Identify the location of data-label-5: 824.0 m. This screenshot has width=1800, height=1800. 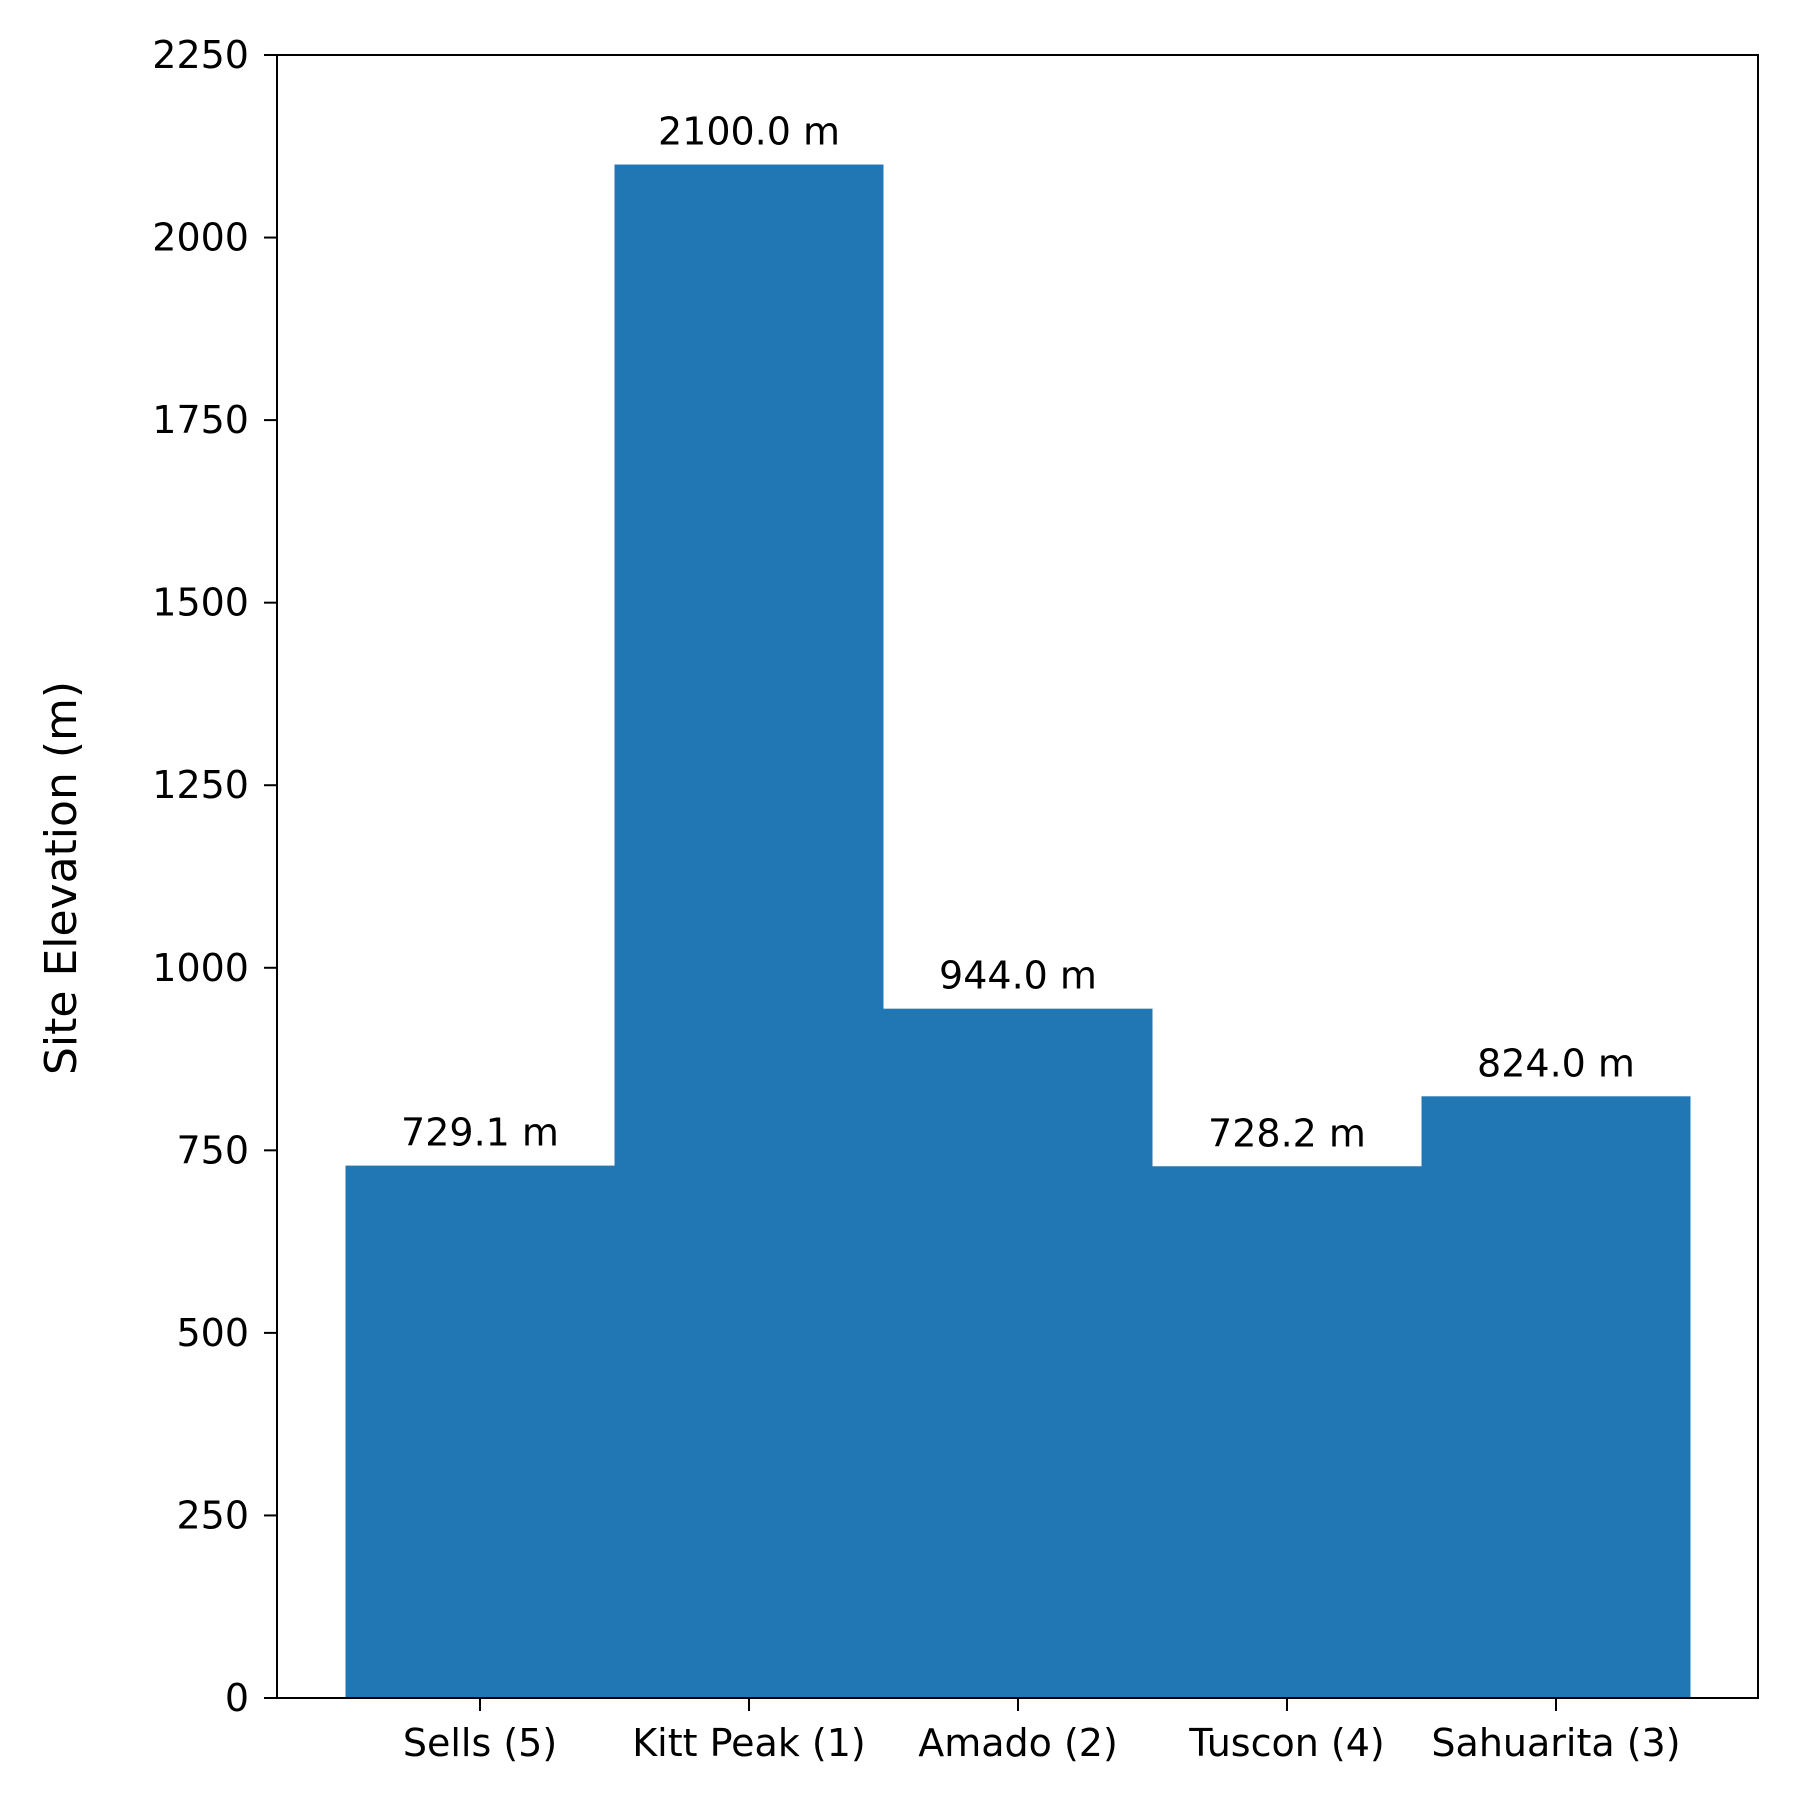
(1556, 1063).